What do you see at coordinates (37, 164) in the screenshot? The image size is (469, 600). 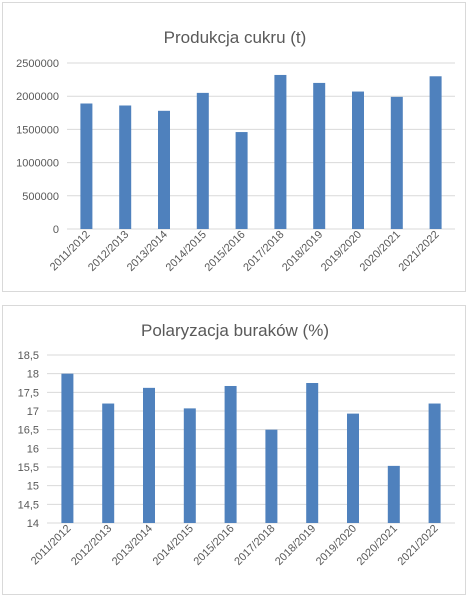 I see `y-tick-label: 1000000` at bounding box center [37, 164].